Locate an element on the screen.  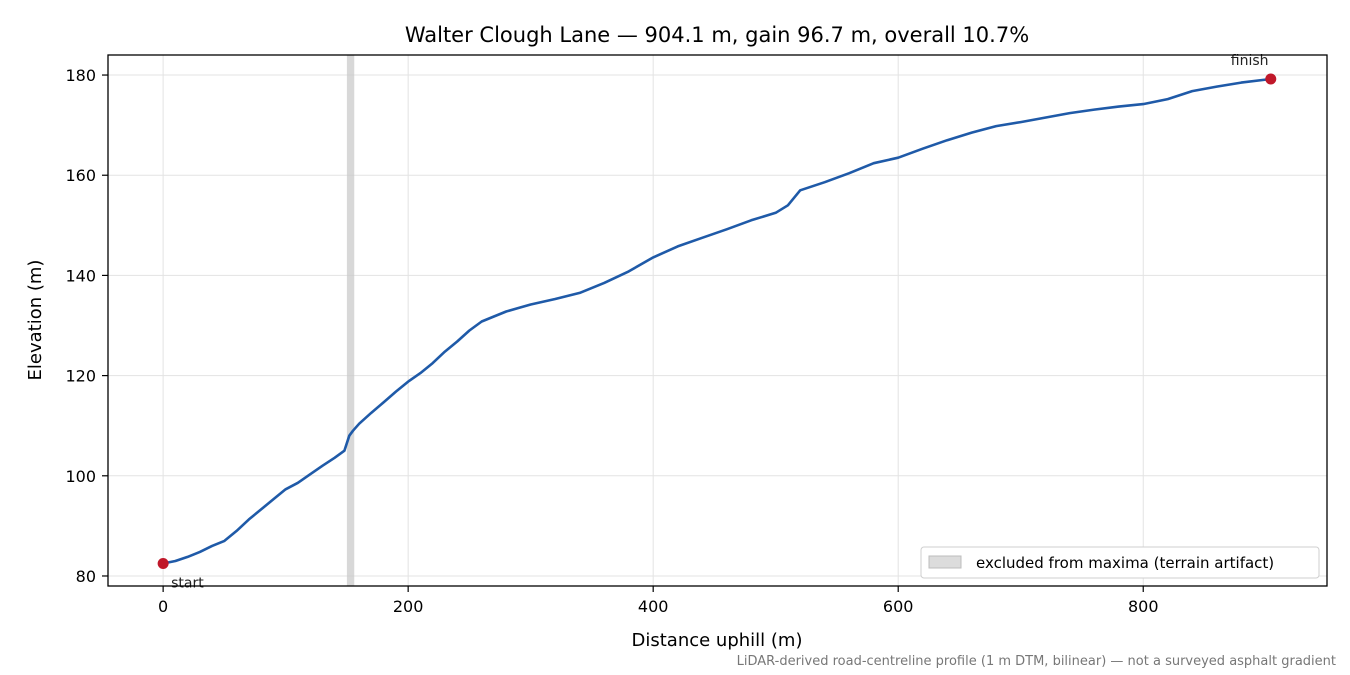
excluded-band is located at coordinates (350, 320).